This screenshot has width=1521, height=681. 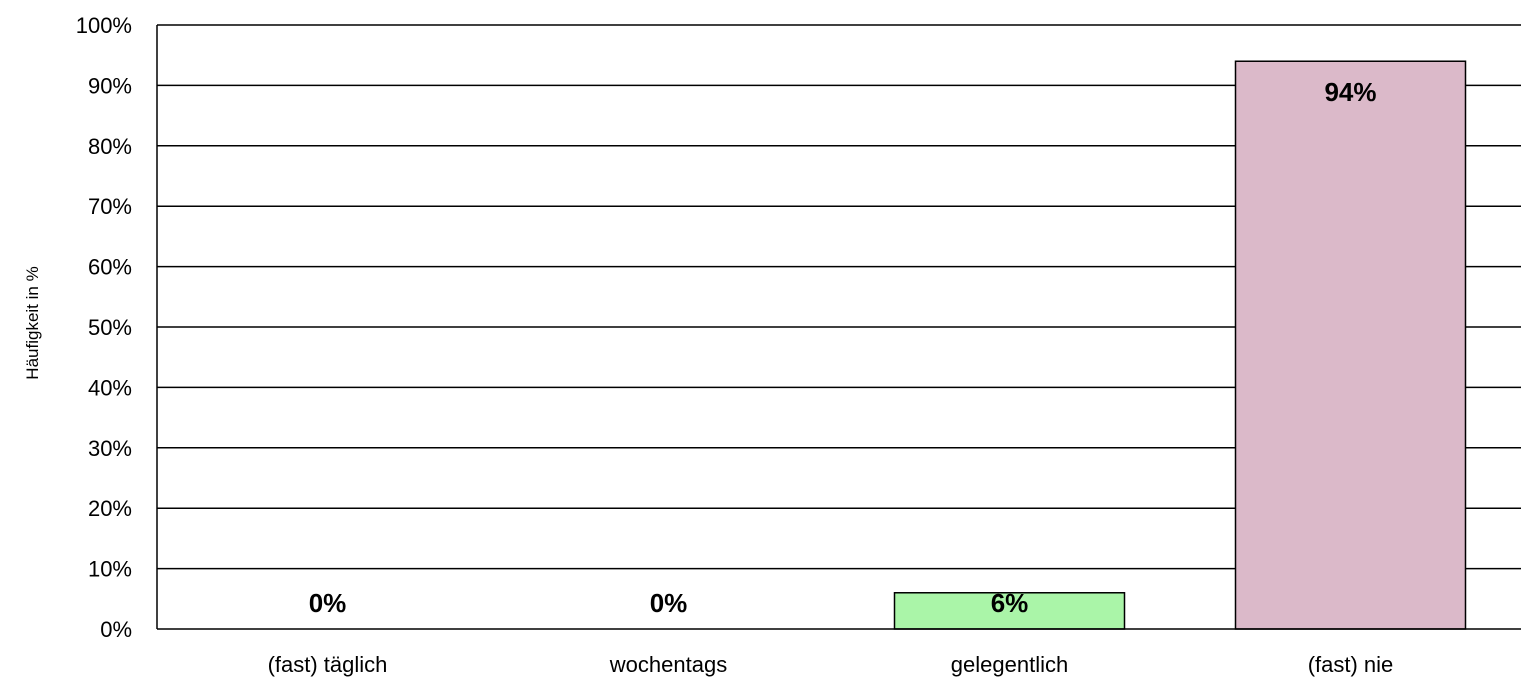 What do you see at coordinates (116, 629) in the screenshot?
I see `y-tick-label: 0%` at bounding box center [116, 629].